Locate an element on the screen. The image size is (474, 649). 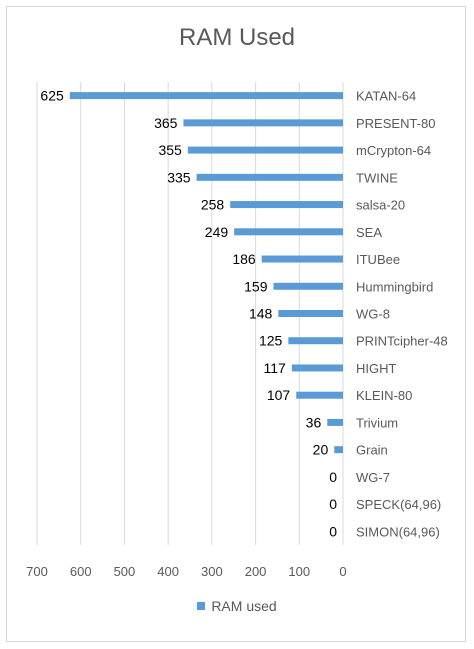
data-label: 159 is located at coordinates (256, 286).